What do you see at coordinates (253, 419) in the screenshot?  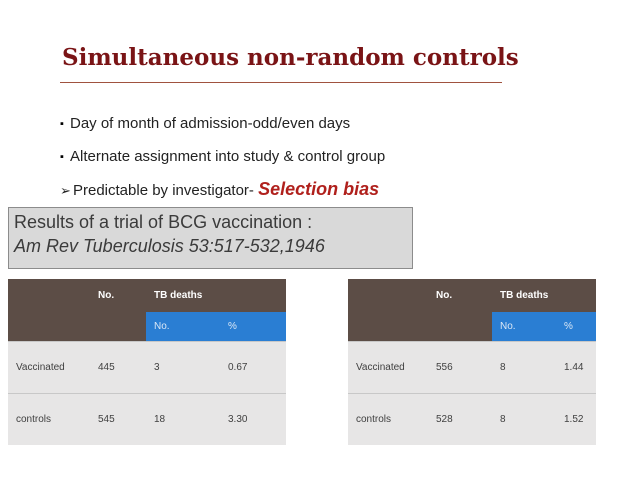 I see `row-percent: 3.30` at bounding box center [253, 419].